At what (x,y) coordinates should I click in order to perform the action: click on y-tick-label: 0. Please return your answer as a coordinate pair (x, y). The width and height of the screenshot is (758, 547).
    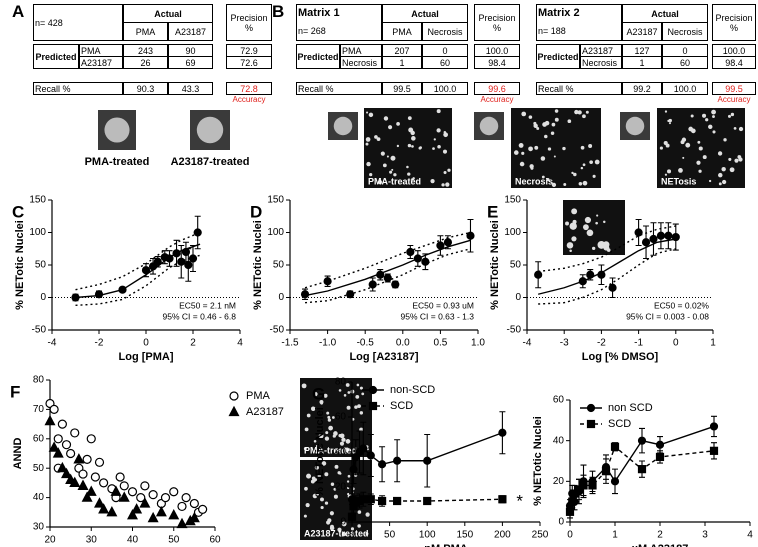
    Looking at the image, I should click on (343, 522).